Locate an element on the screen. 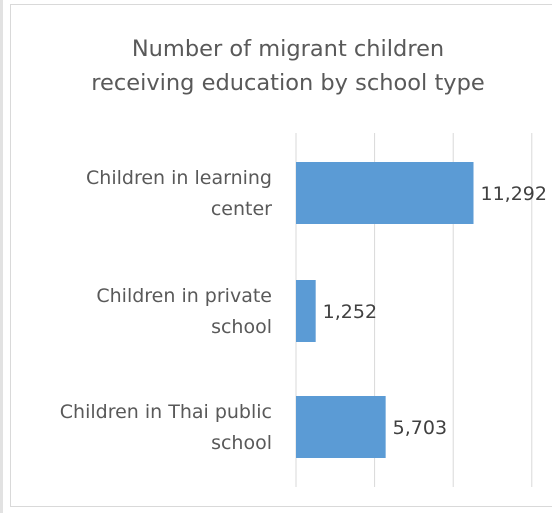 This screenshot has width=552, height=513. chart-title-line-2: receiving education by school type is located at coordinates (288, 83).